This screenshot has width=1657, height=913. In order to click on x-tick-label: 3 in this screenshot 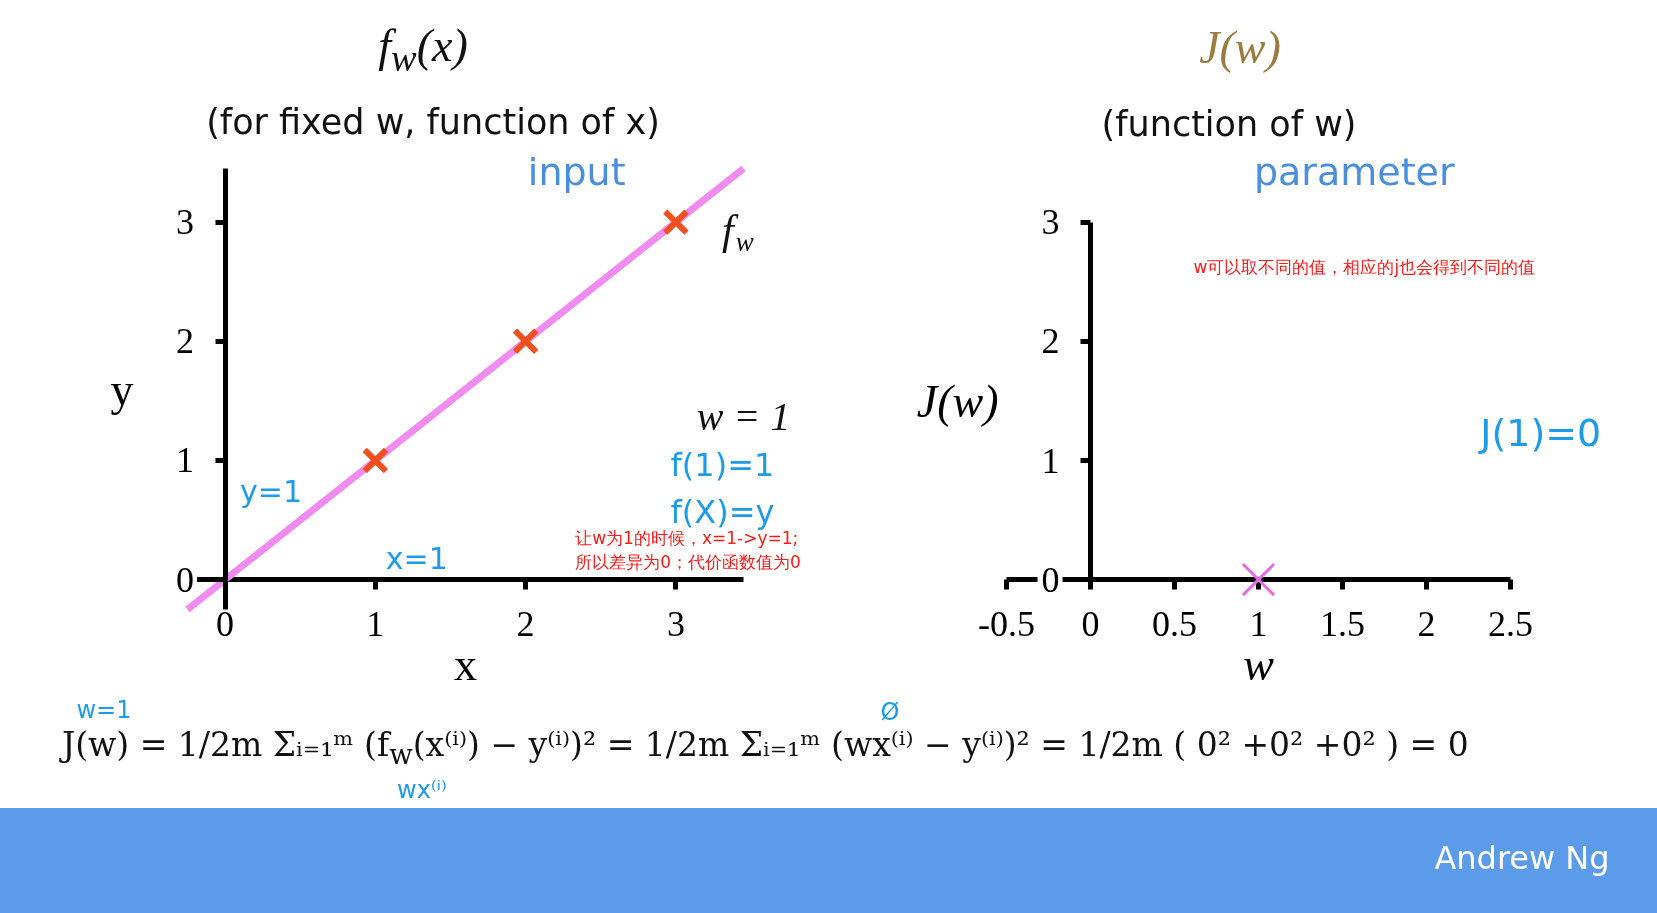, I will do `click(675, 623)`.